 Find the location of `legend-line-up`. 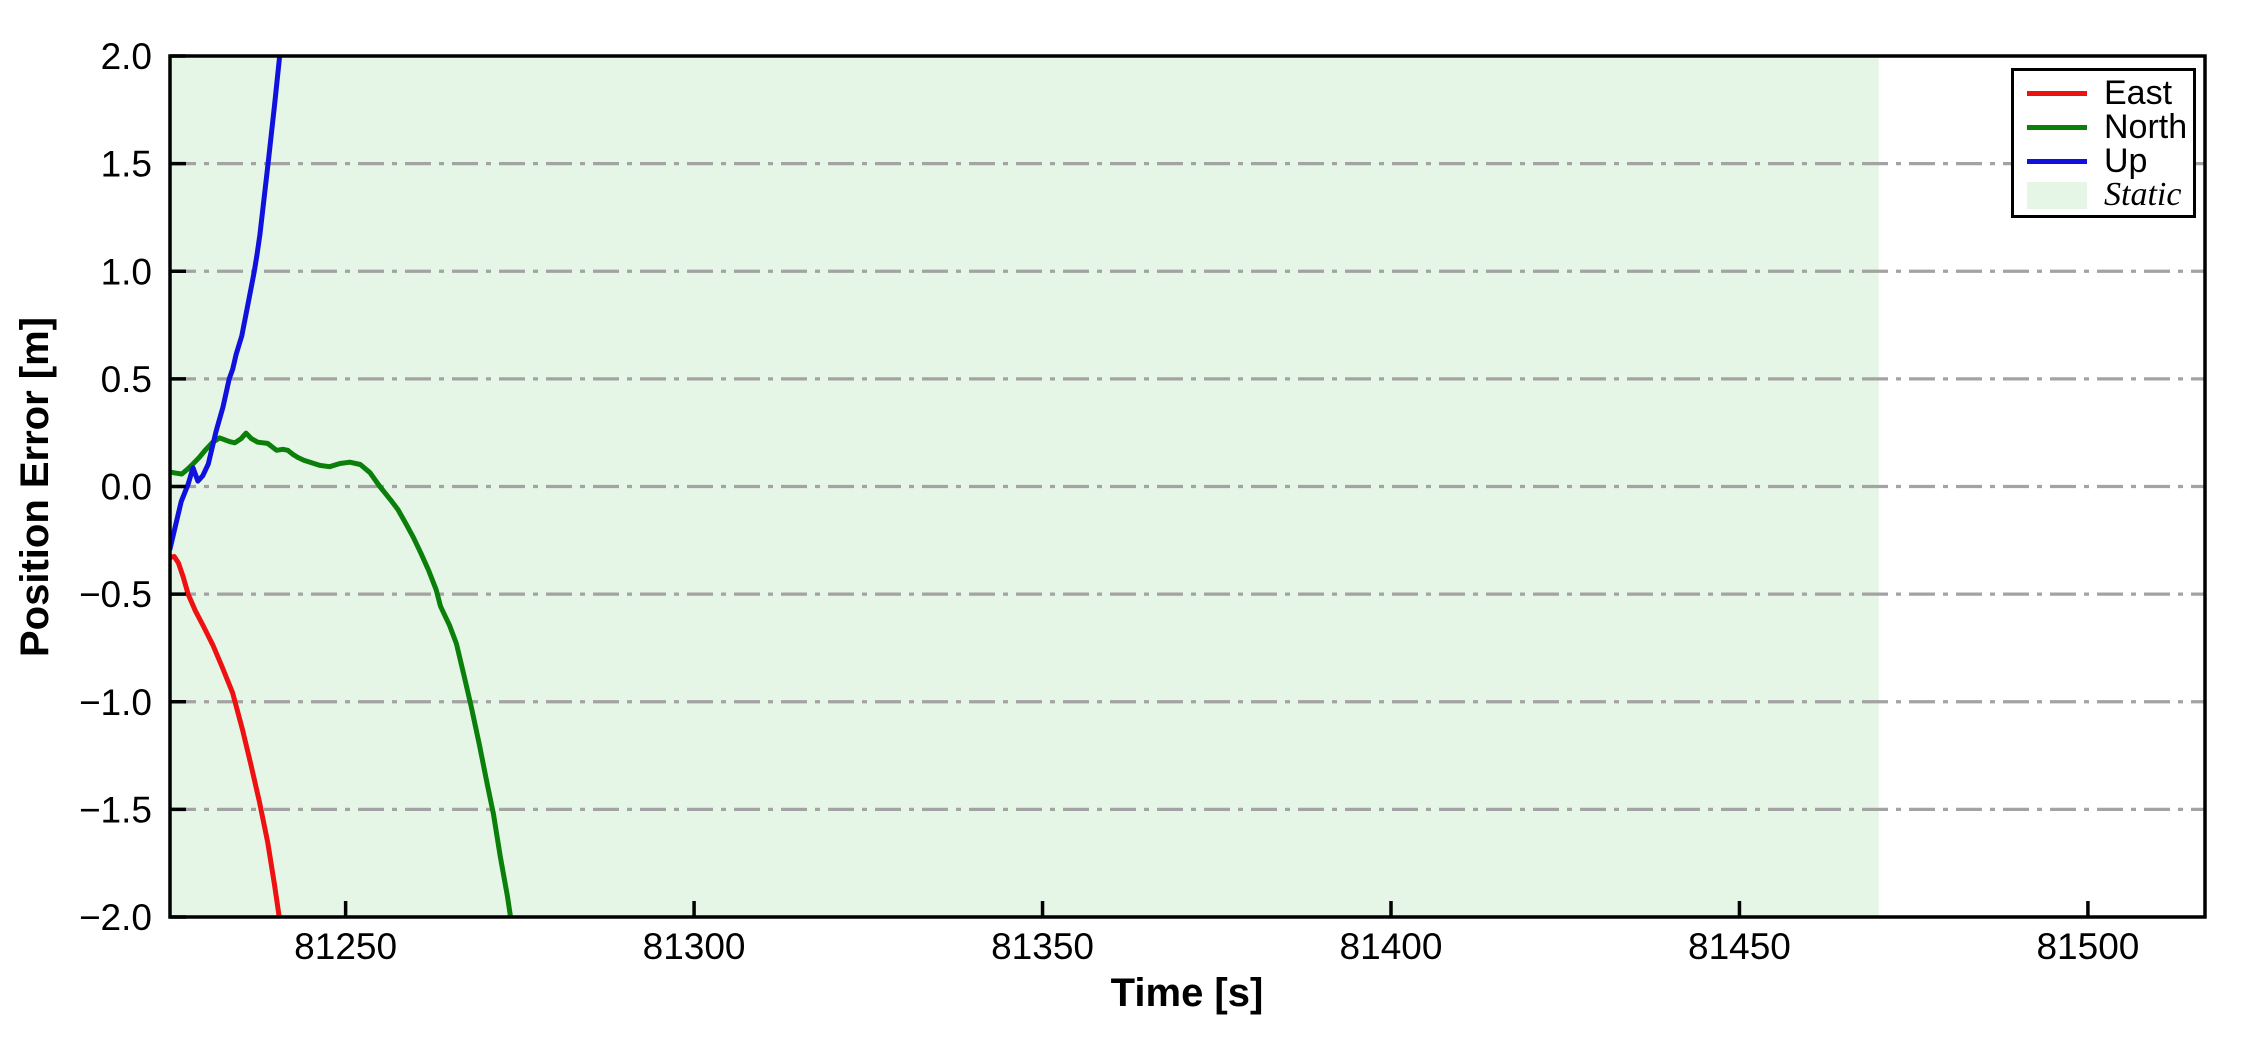

legend-line-up is located at coordinates (2057, 161).